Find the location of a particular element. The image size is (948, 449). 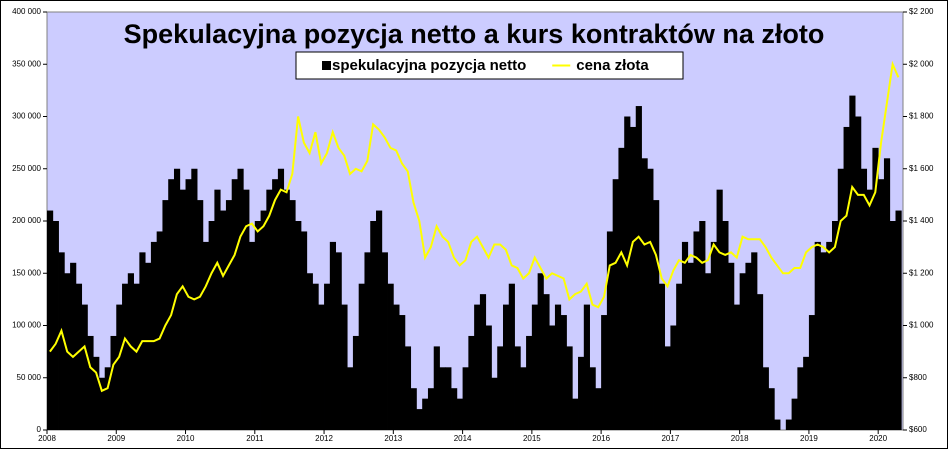

y2-tick-label: $2 000 is located at coordinates (921, 63).